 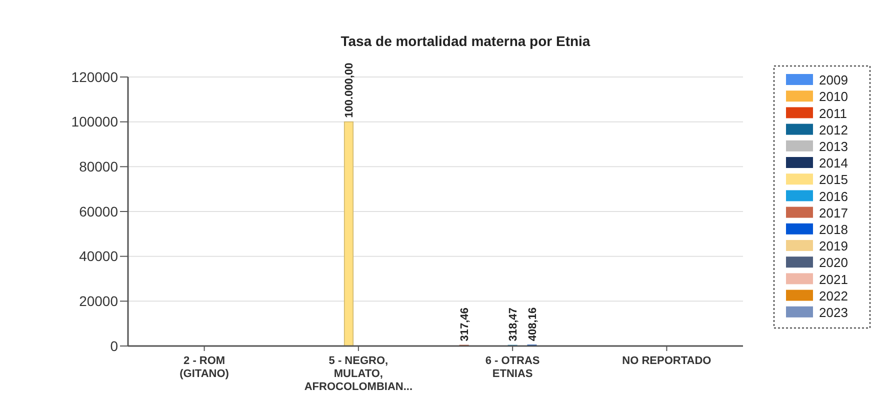 I want to click on legend-label: 2018, so click(x=833, y=229).